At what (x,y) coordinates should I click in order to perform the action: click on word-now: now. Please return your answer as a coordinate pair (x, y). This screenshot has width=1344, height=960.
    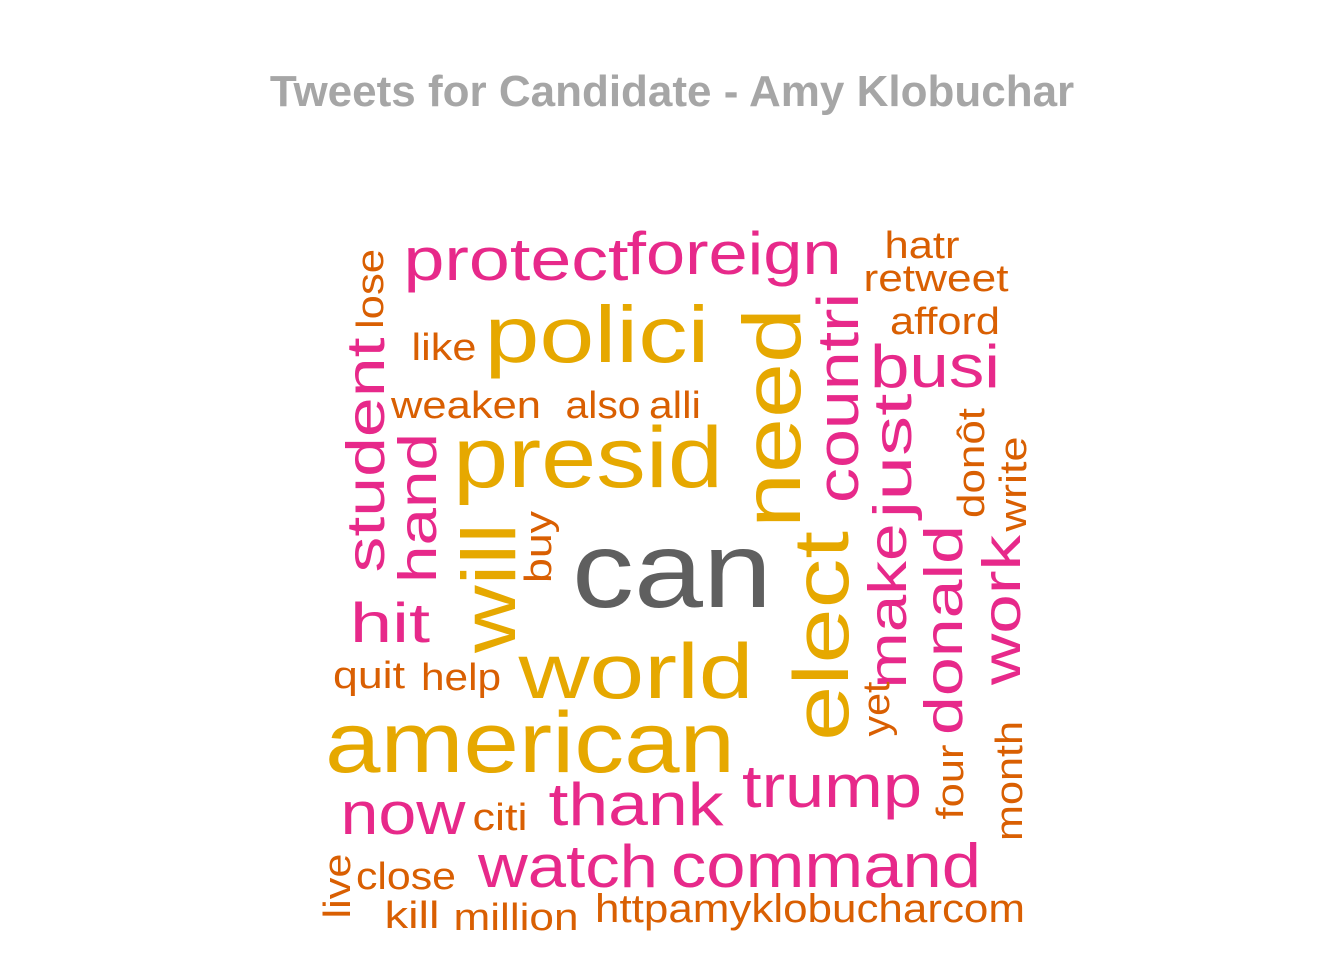
    Looking at the image, I should click on (404, 813).